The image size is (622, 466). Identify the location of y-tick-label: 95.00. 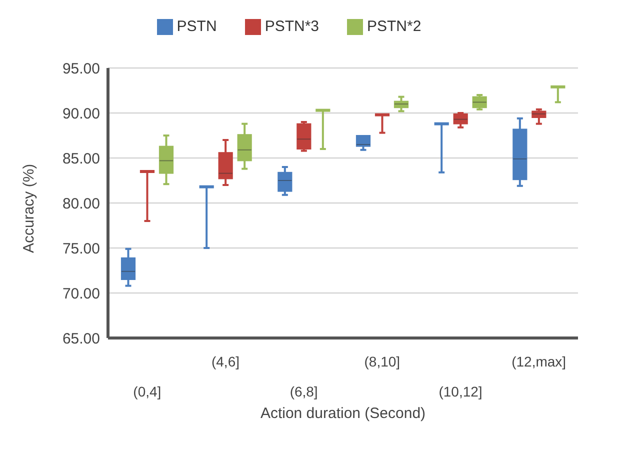
(81, 69).